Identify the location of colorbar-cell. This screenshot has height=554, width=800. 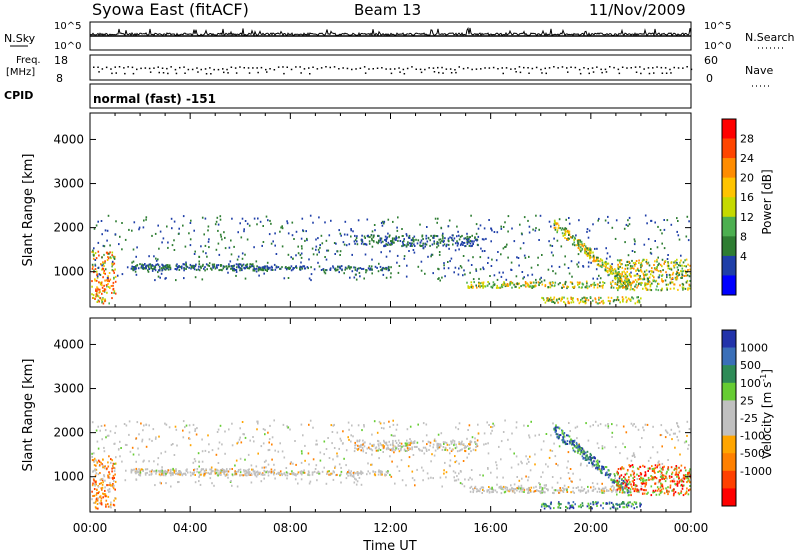
(729, 187).